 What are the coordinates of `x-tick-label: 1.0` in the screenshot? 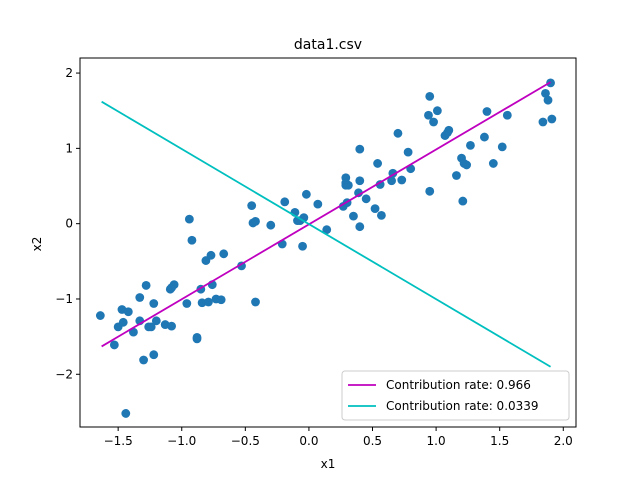 It's located at (436, 441).